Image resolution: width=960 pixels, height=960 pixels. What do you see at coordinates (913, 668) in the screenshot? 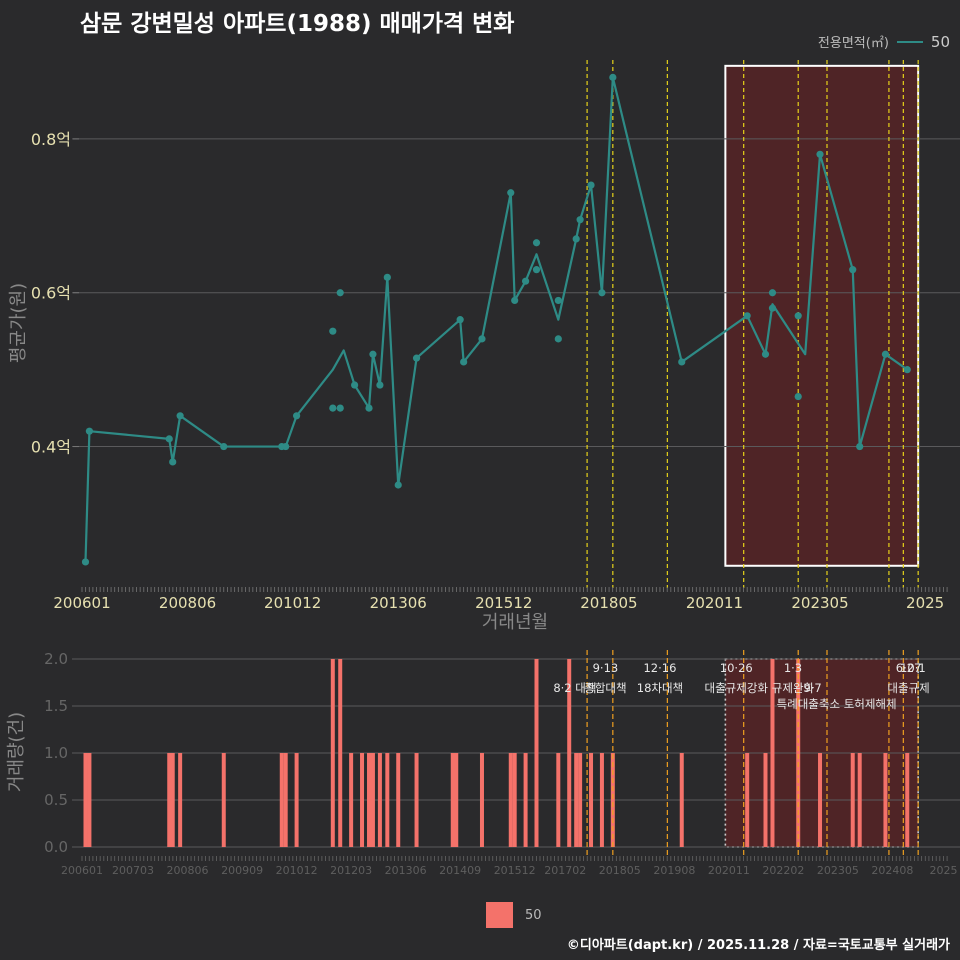
I see `policy-annotation: 10·1` at bounding box center [913, 668].